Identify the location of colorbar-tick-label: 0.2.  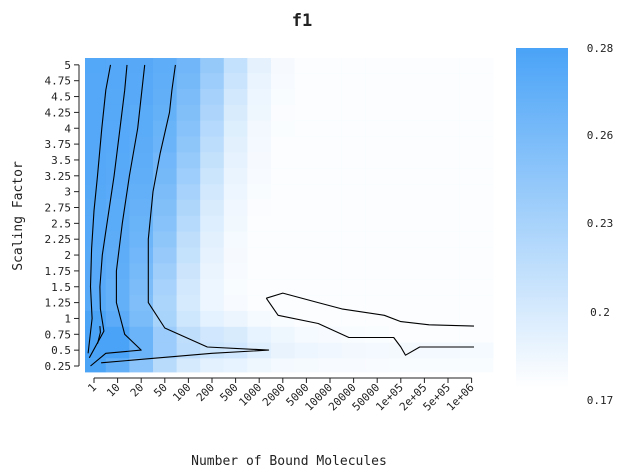
(600, 312).